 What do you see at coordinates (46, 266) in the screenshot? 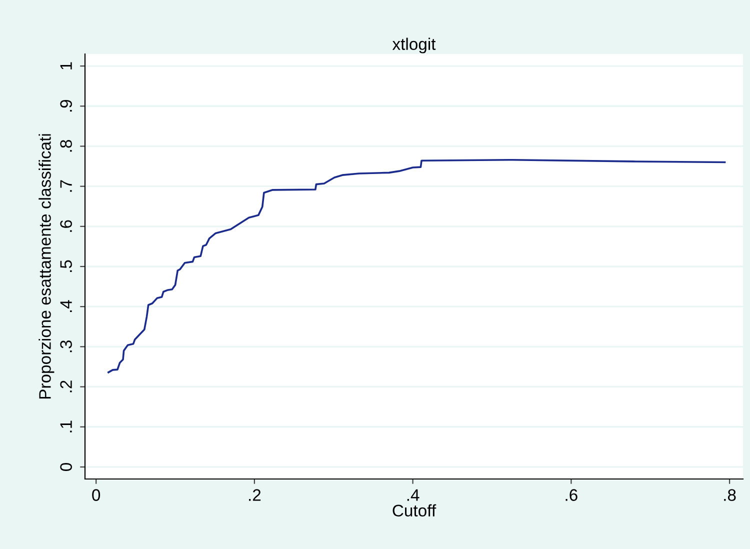
I see `y-axis-title: Proporzione esattamente classificati` at bounding box center [46, 266].